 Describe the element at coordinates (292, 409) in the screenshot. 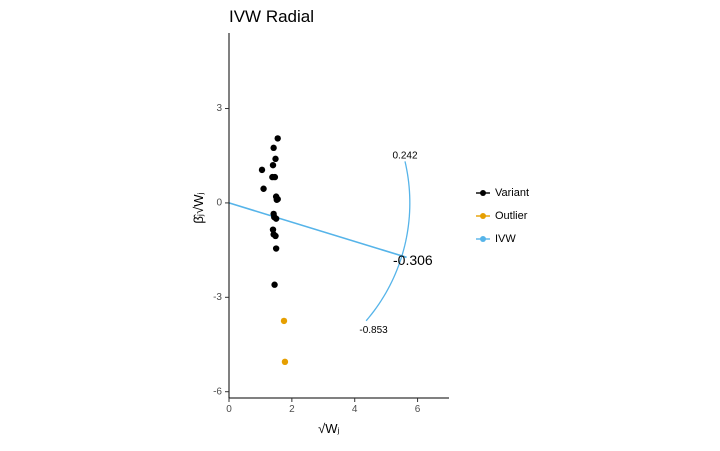

I see `x-tick-label: 2` at that location.